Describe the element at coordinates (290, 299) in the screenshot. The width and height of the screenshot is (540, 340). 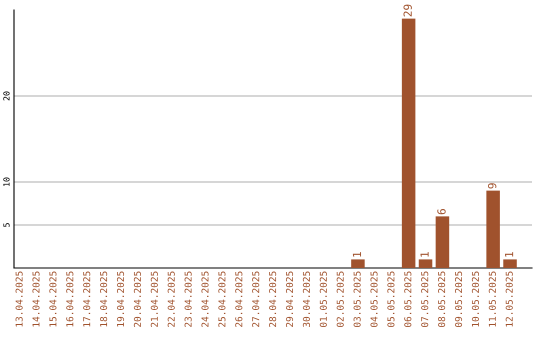
I see `x-tick-label: 29.04.2025` at that location.